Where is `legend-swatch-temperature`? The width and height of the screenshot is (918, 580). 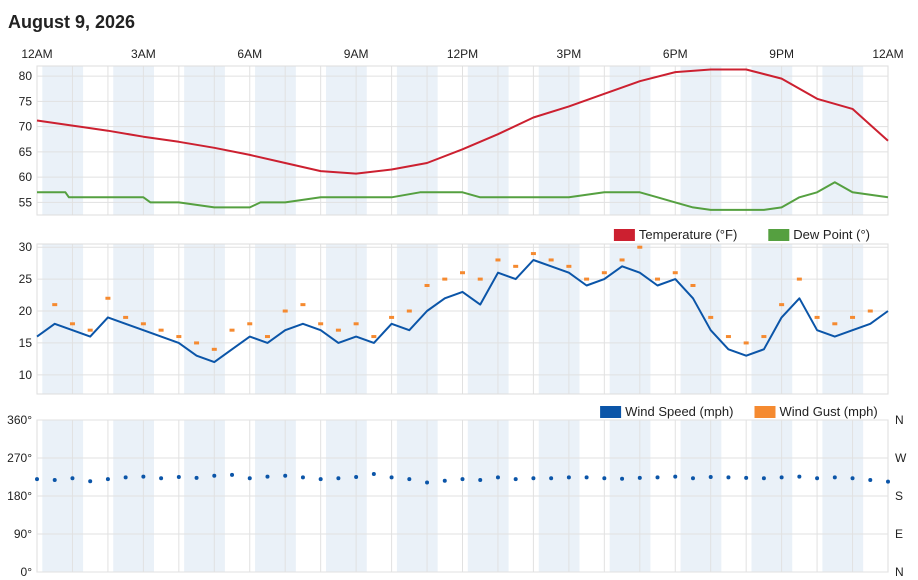
legend-swatch-temperature is located at coordinates (624, 235).